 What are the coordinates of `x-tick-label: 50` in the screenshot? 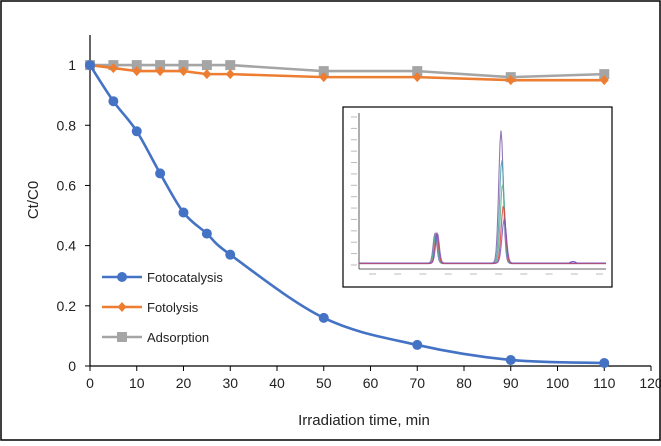 It's located at (324, 383).